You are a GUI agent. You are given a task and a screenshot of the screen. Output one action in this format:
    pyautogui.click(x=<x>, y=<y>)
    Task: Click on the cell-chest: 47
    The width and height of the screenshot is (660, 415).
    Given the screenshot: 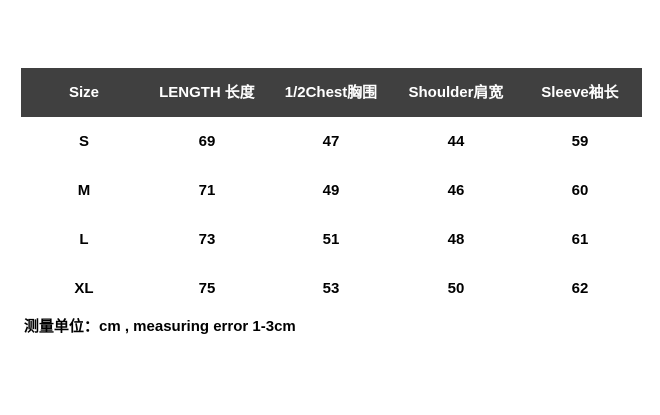 What is the action you would take?
    pyautogui.click(x=331, y=141)
    